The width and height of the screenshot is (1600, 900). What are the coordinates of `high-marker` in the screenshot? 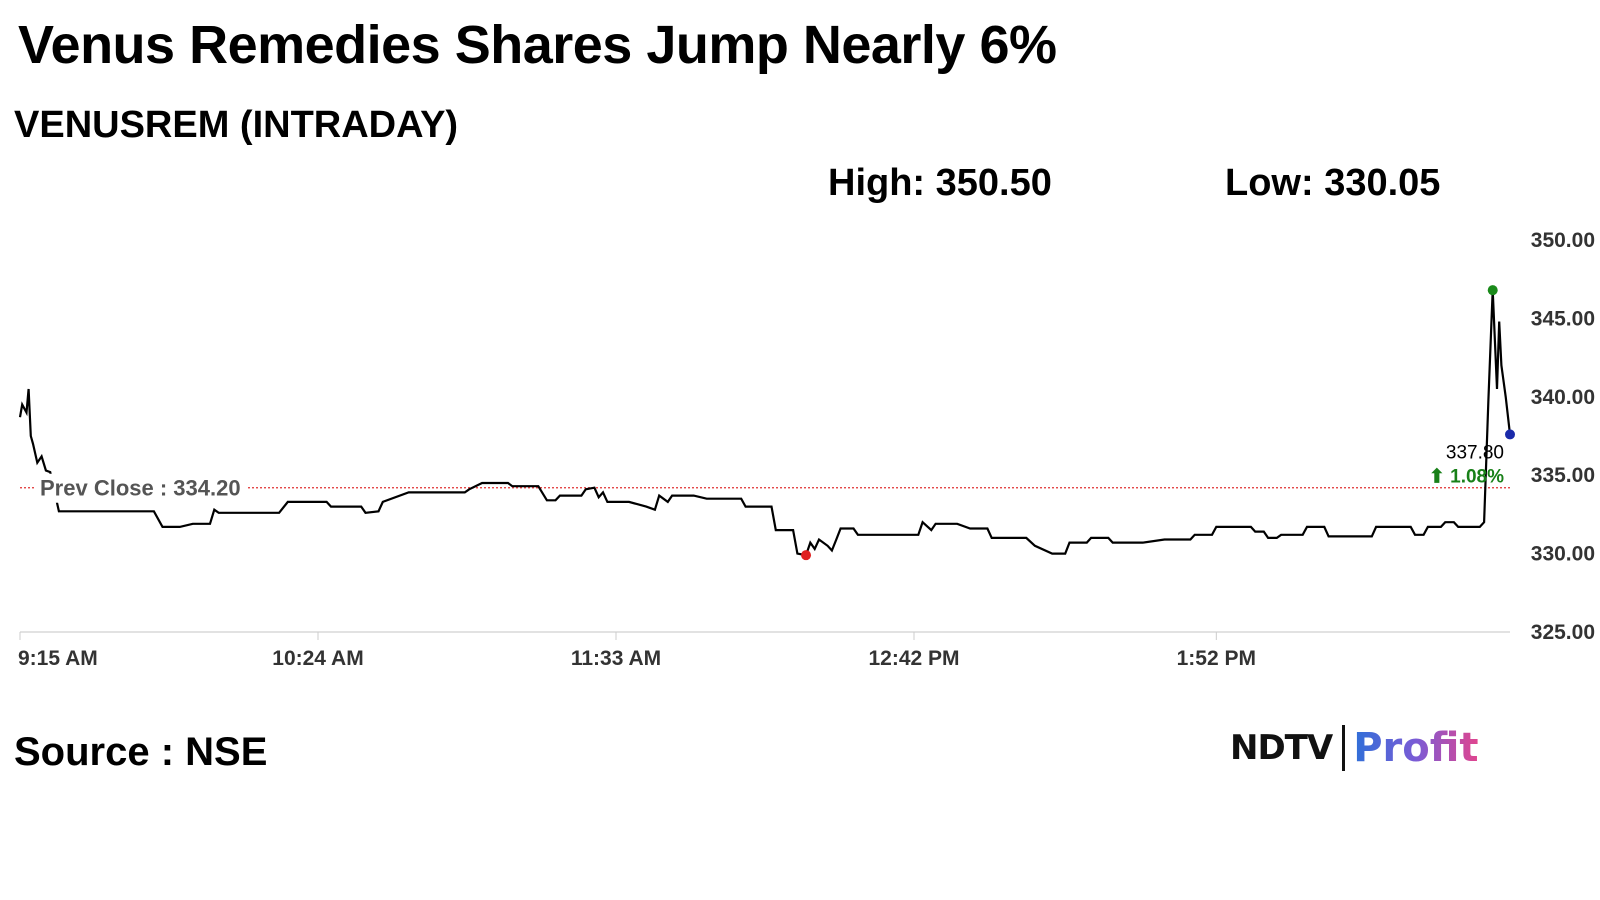 It's located at (1492, 290).